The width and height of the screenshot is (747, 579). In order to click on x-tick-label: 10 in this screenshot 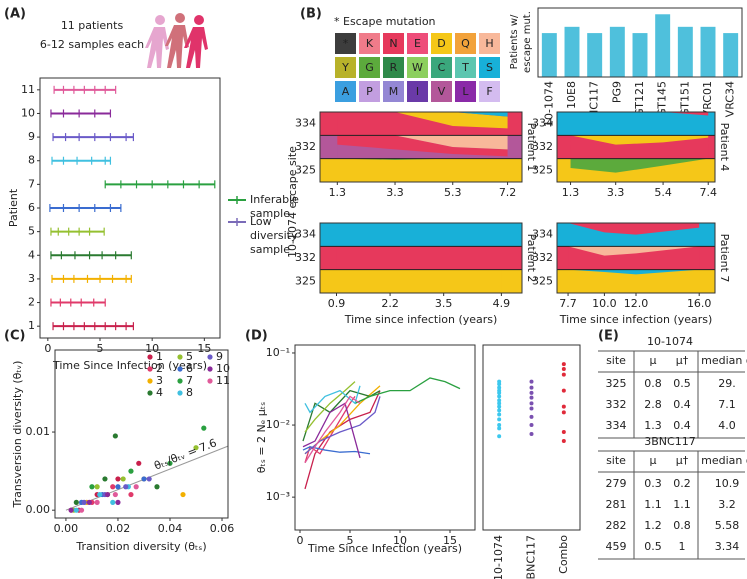, I will do `click(400, 540)`.